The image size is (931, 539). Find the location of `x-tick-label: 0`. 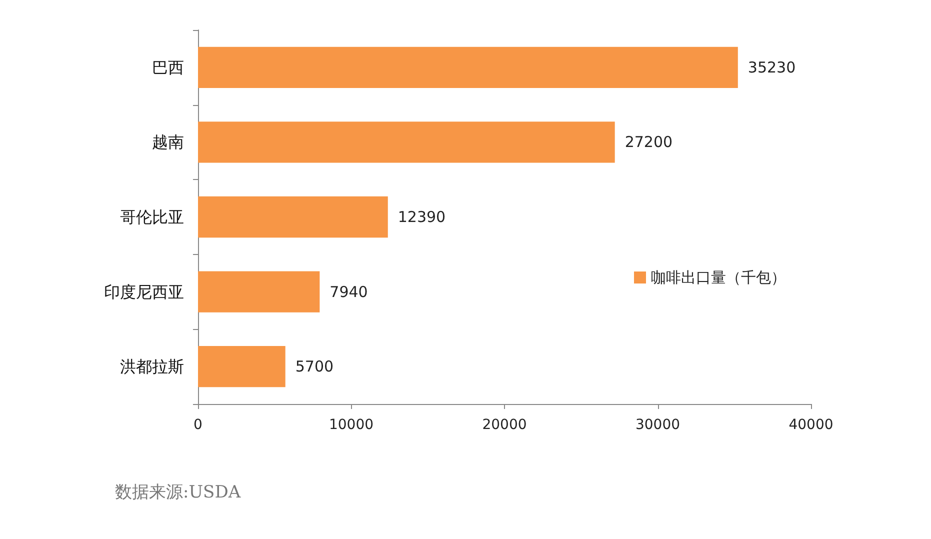

x-tick-label: 0 is located at coordinates (198, 425).